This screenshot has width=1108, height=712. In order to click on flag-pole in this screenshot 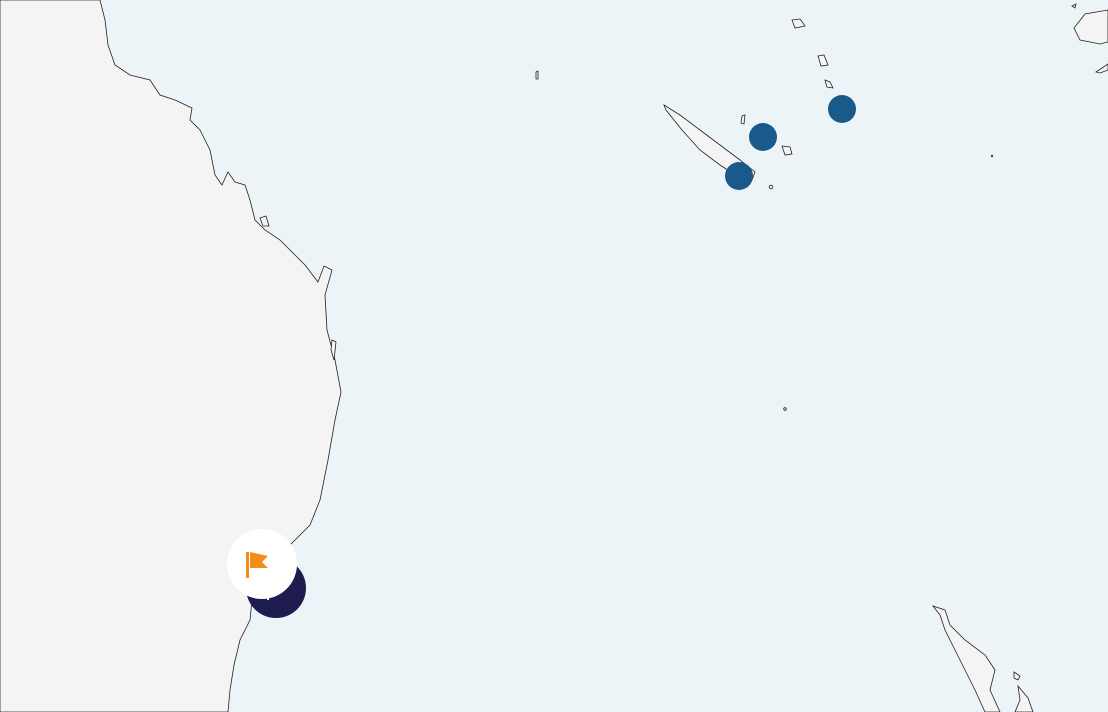, I will do `click(247, 565)`.